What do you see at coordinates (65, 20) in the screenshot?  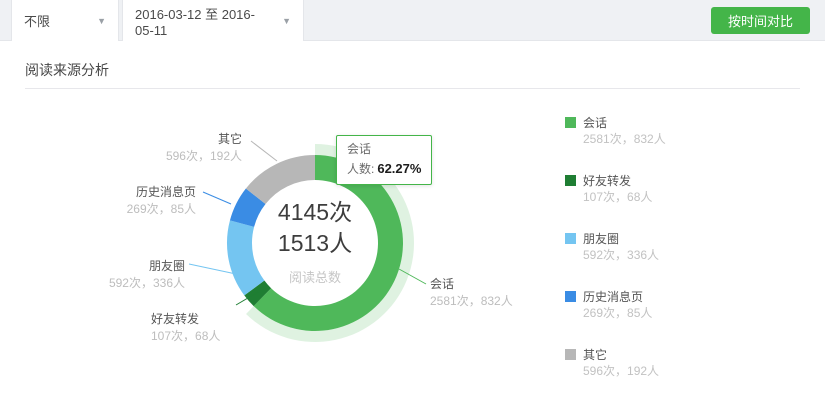 I see `filter-dropdown: 不限 ▼` at bounding box center [65, 20].